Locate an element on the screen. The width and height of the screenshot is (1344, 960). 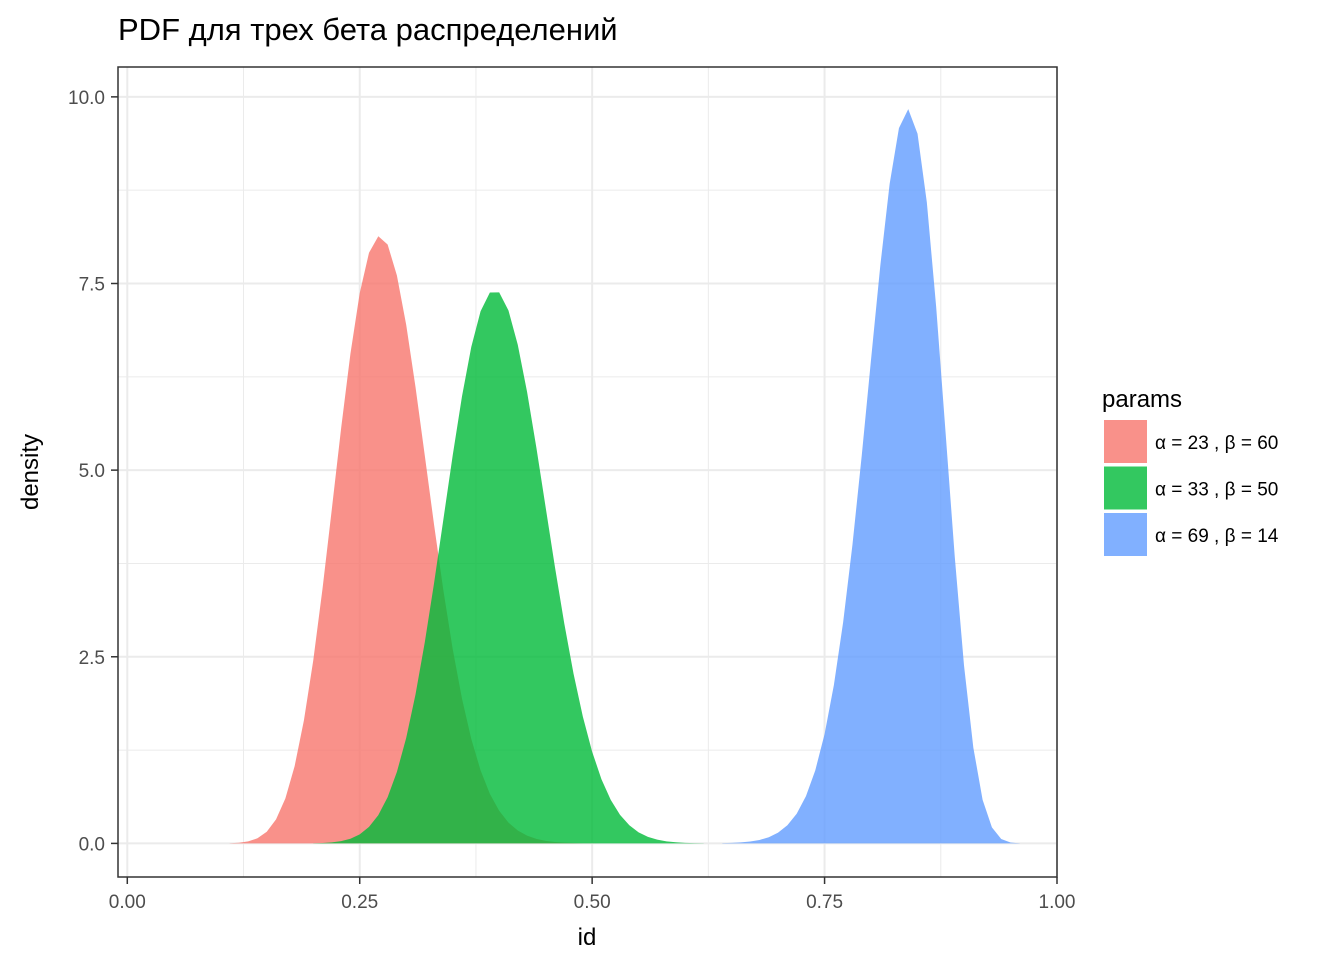
y-tick-label: 7.5 is located at coordinates (92, 284).